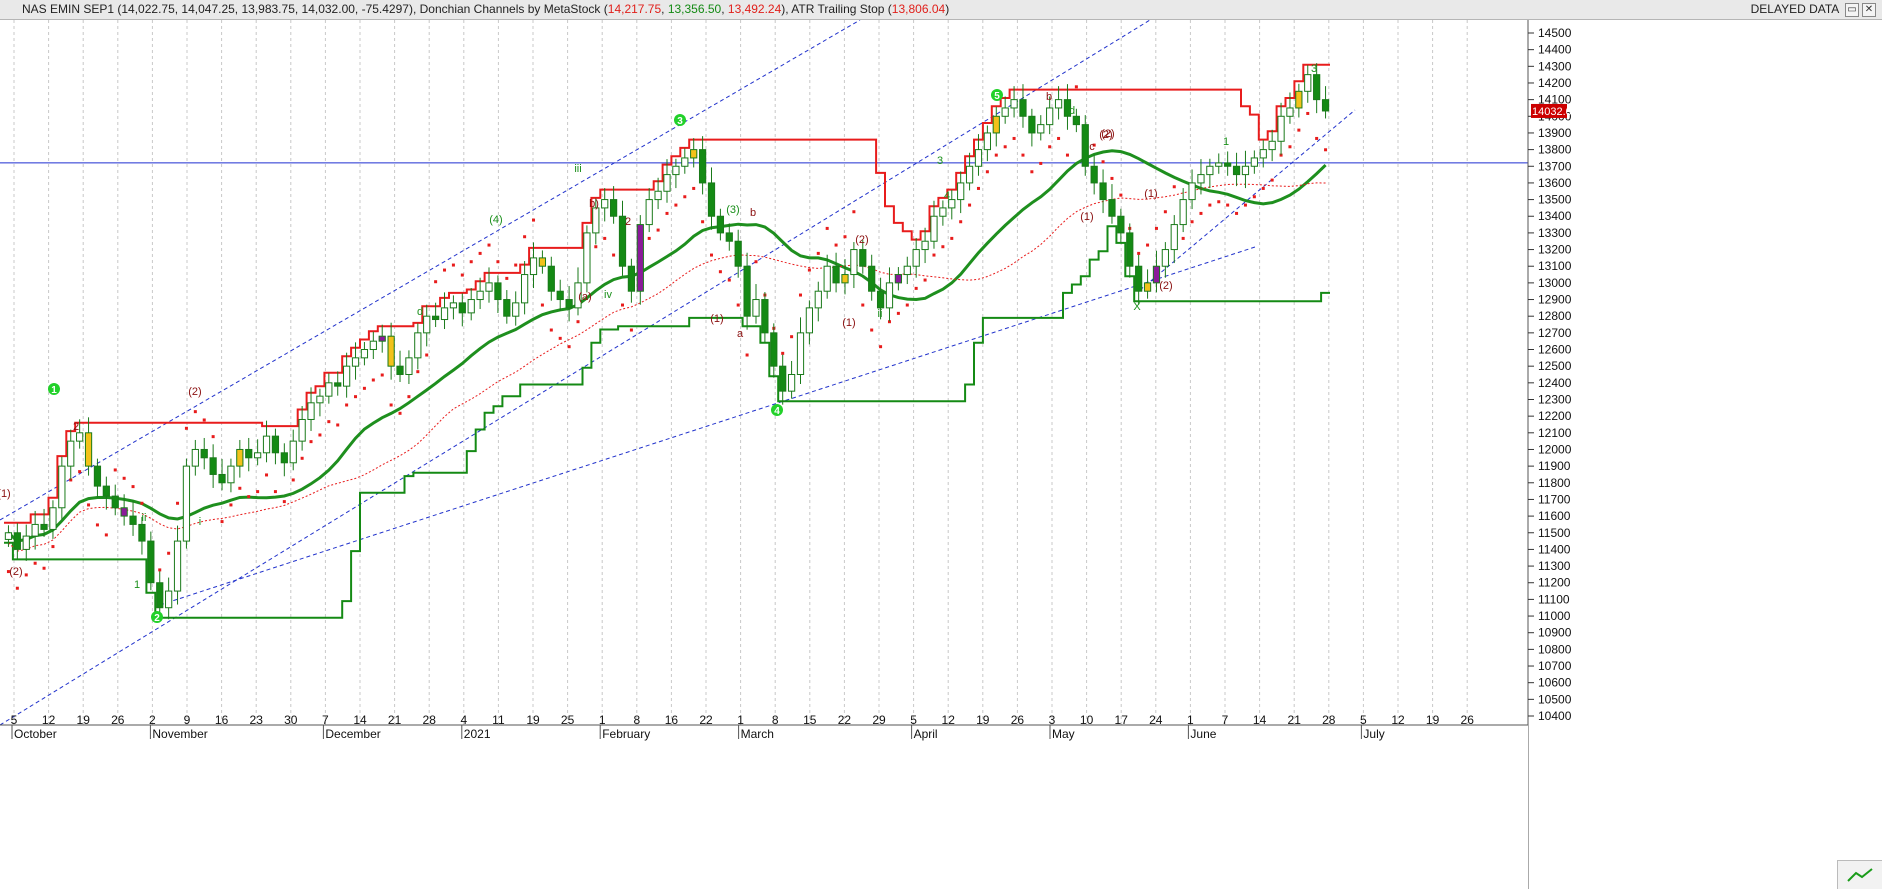 The image size is (1882, 894). I want to click on wave-label: iii, so click(577, 169).